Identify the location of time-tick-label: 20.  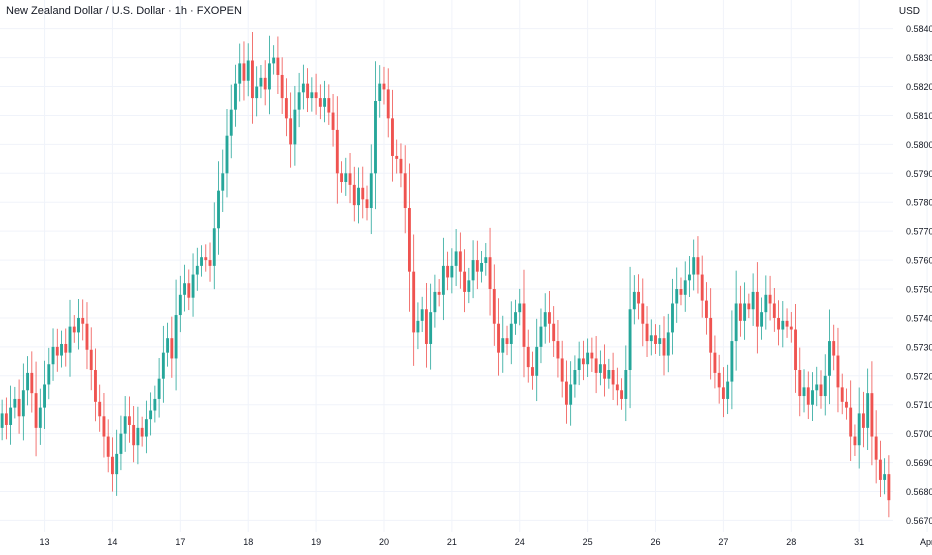
(384, 542).